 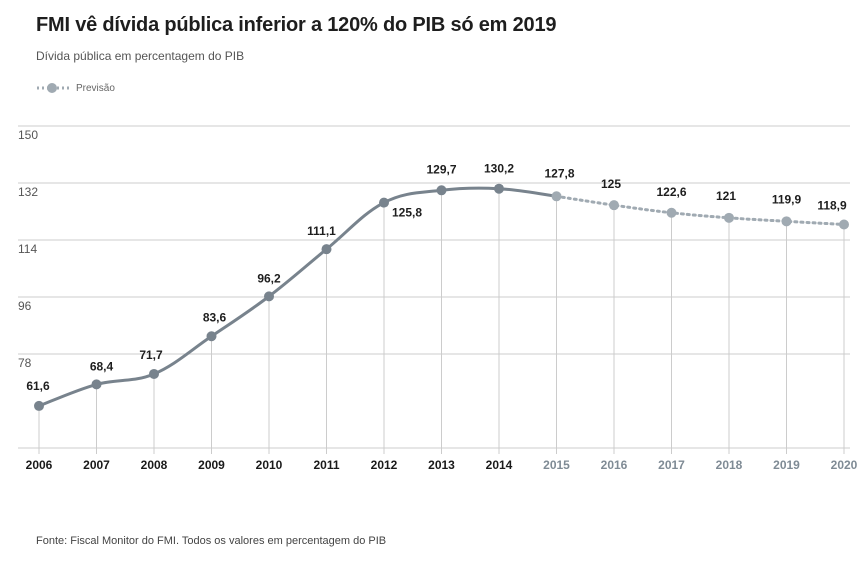 What do you see at coordinates (102, 366) in the screenshot?
I see `data-label: 68,4` at bounding box center [102, 366].